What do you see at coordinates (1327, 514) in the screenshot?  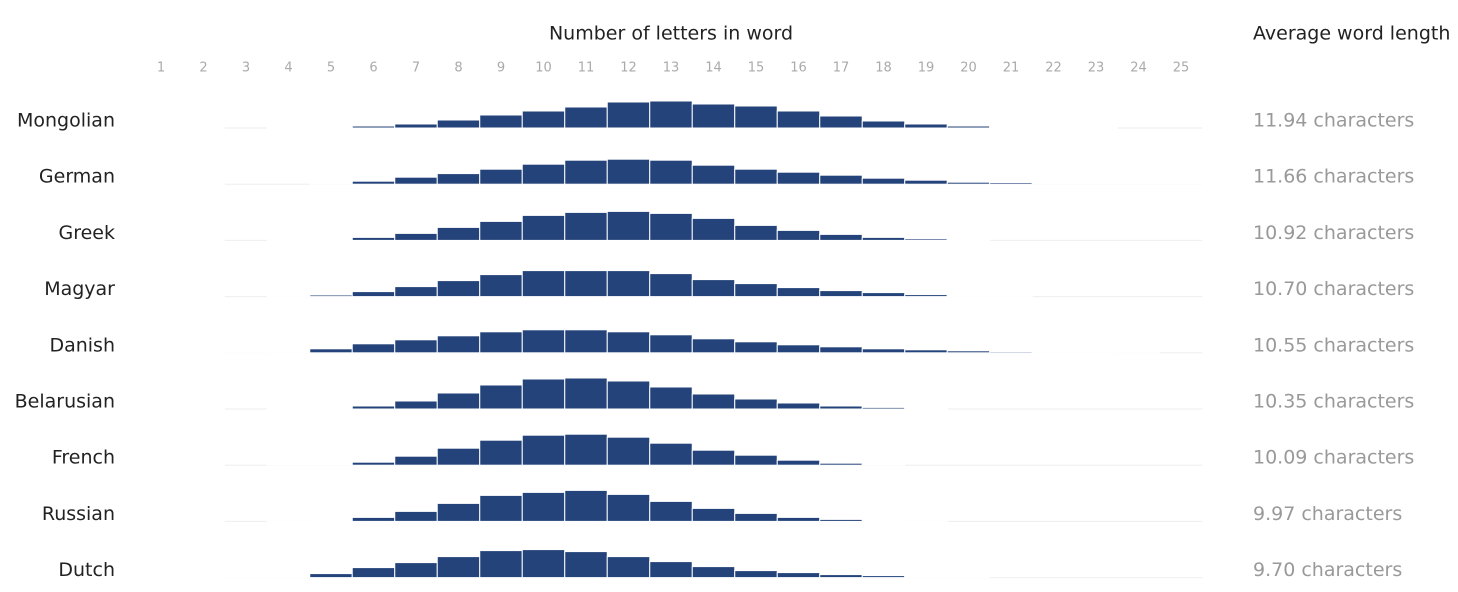 I see `average-label: 9.97 characters` at bounding box center [1327, 514].